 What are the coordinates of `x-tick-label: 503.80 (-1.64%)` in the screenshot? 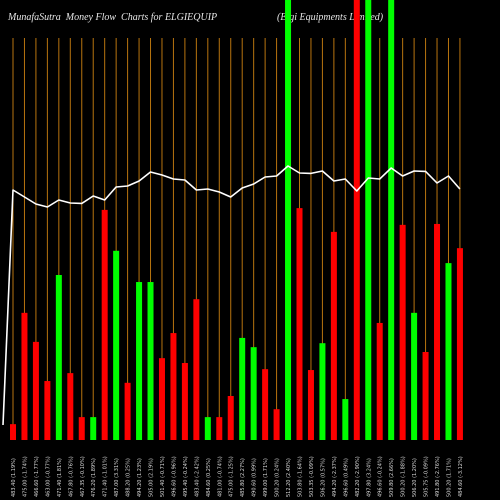 It's located at (301, 476).